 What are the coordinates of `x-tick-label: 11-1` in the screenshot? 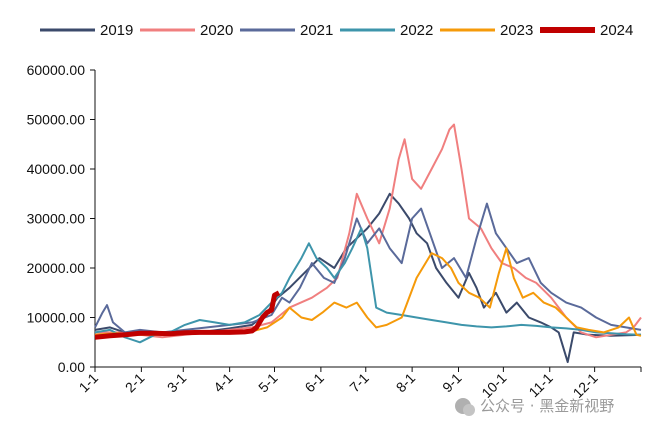 It's located at (540, 385).